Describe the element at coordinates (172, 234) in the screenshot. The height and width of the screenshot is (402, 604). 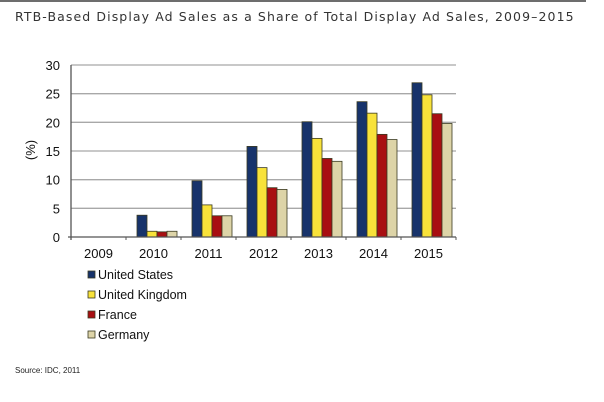
I see `bar-germany-2010` at that location.